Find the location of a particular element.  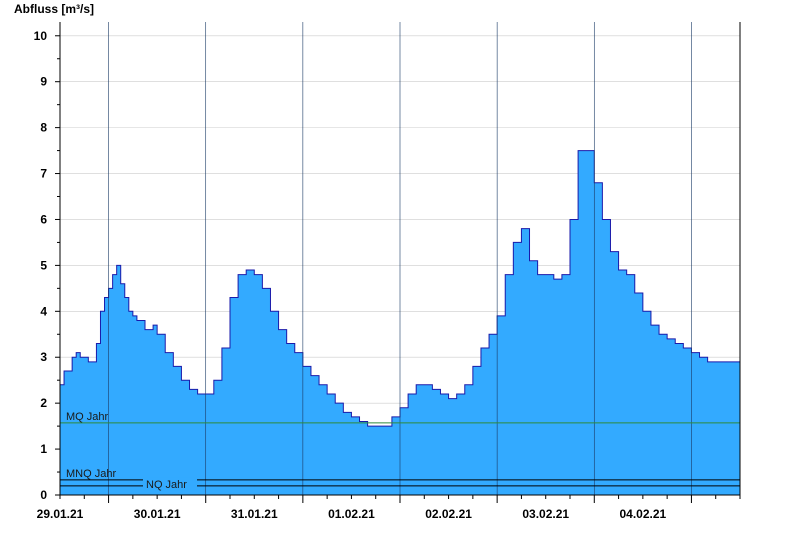

y-tick-label: 3 is located at coordinates (43, 357).